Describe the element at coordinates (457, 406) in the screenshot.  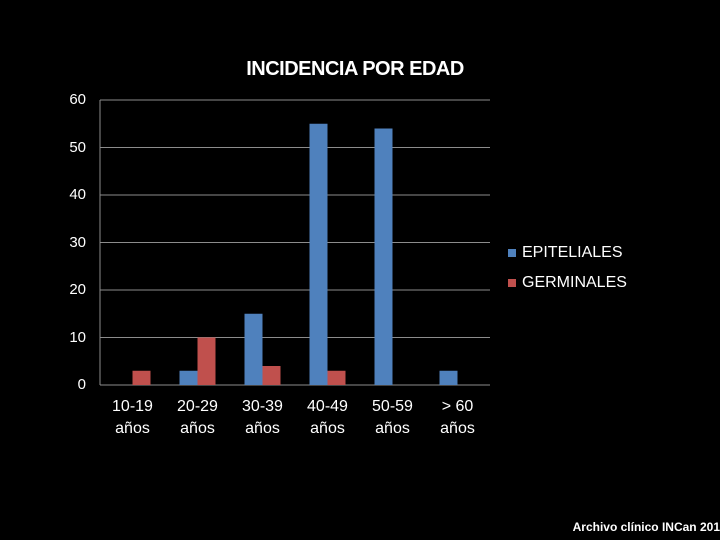
I see `x-tick-label-line: > 60` at that location.